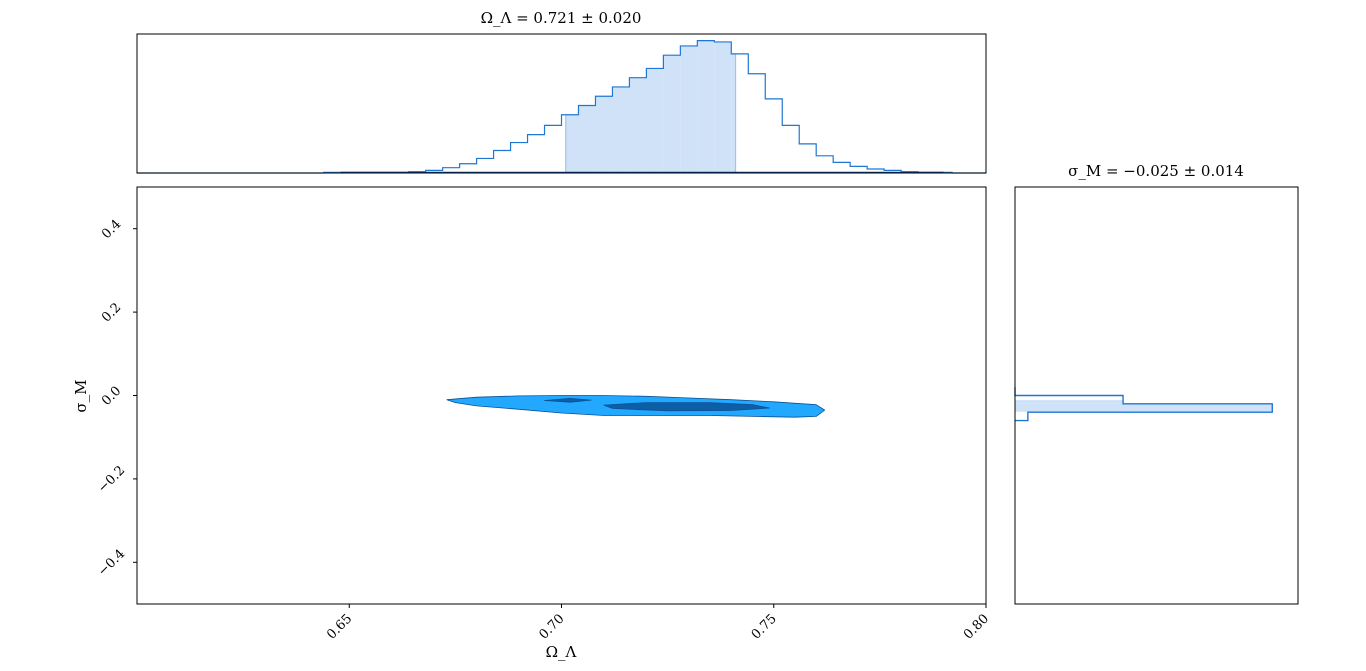 This screenshot has height=671, width=1366. Describe the element at coordinates (111, 312) in the screenshot. I see `y-tick-label: 0.2` at that location.